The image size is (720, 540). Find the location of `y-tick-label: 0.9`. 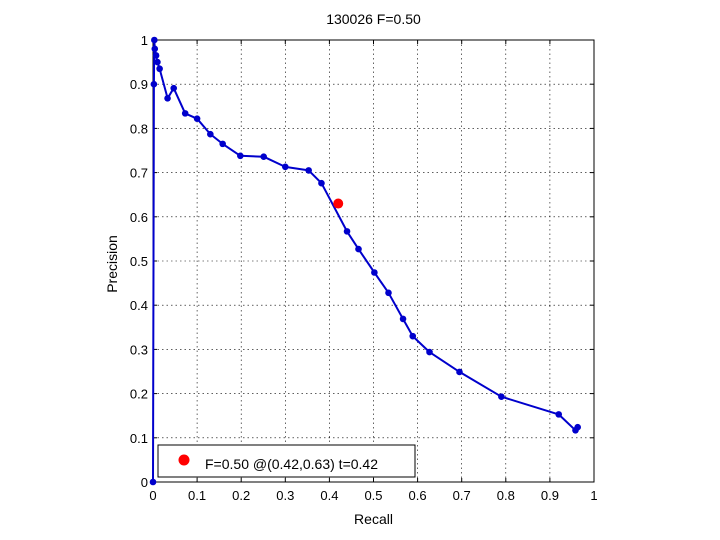

y-tick-label: 0.9 is located at coordinates (139, 84).